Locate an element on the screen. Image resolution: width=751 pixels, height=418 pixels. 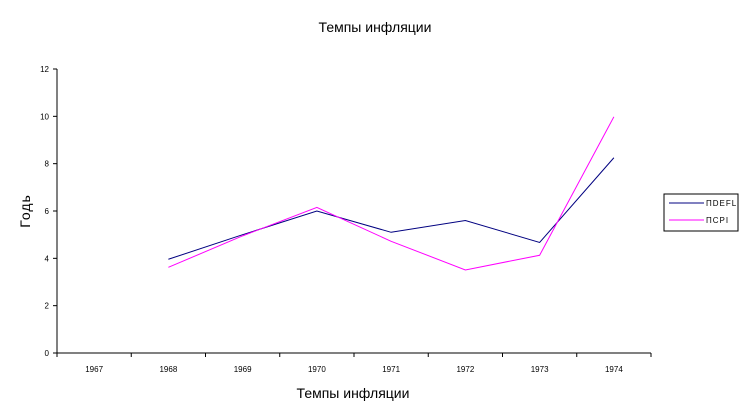
chart-title: Темпы инфляции is located at coordinates (375, 27).